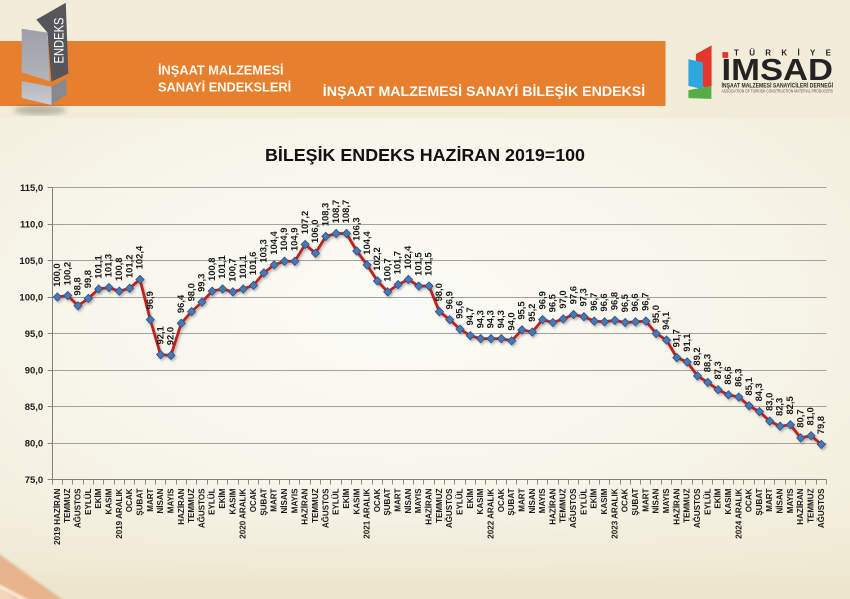 The image size is (850, 599). I want to click on svg-text: 94,1, so click(665, 321).